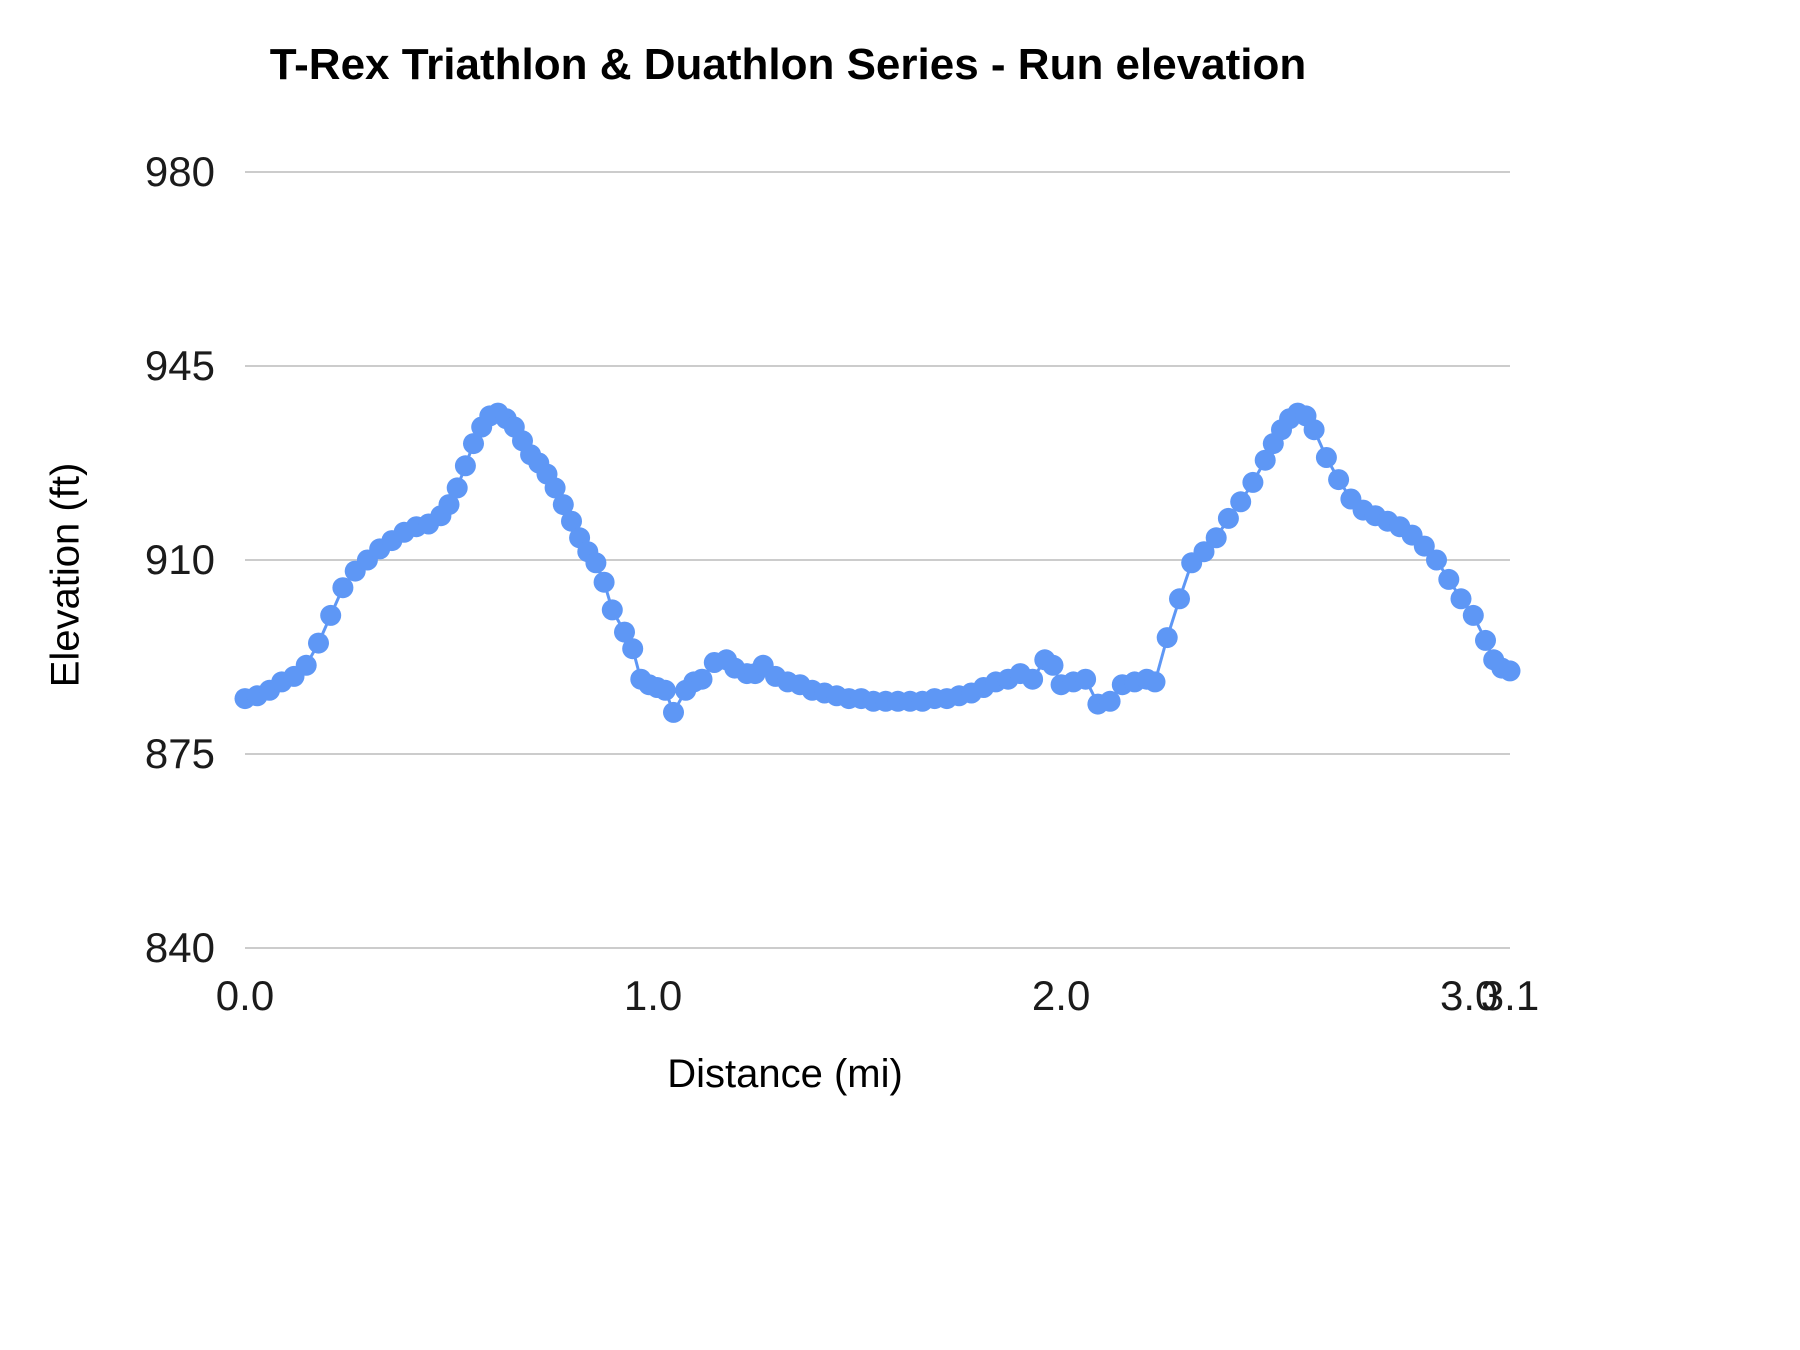  I want to click on y-tick-label: 910, so click(180, 559).